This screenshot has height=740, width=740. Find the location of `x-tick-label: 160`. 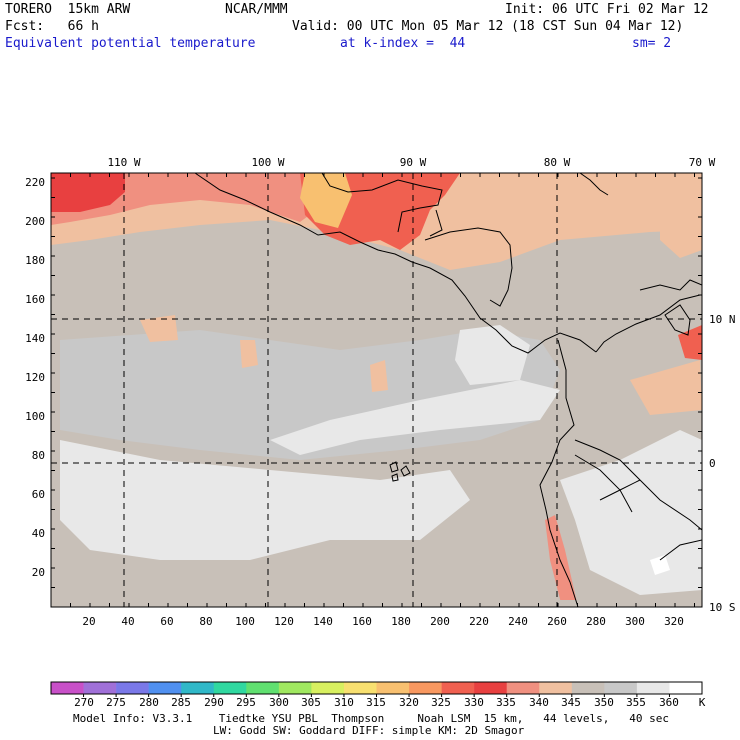

x-tick-label: 160 is located at coordinates (362, 621).